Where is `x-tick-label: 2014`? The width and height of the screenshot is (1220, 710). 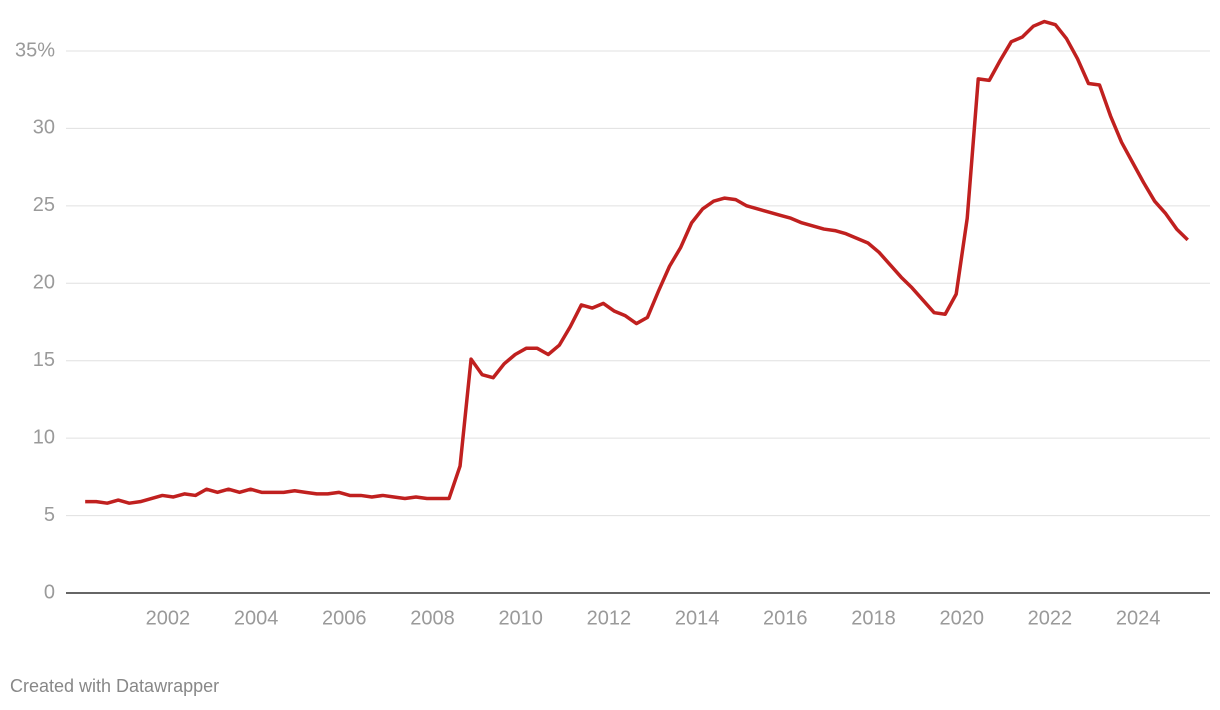 x-tick-label: 2014 is located at coordinates (697, 618).